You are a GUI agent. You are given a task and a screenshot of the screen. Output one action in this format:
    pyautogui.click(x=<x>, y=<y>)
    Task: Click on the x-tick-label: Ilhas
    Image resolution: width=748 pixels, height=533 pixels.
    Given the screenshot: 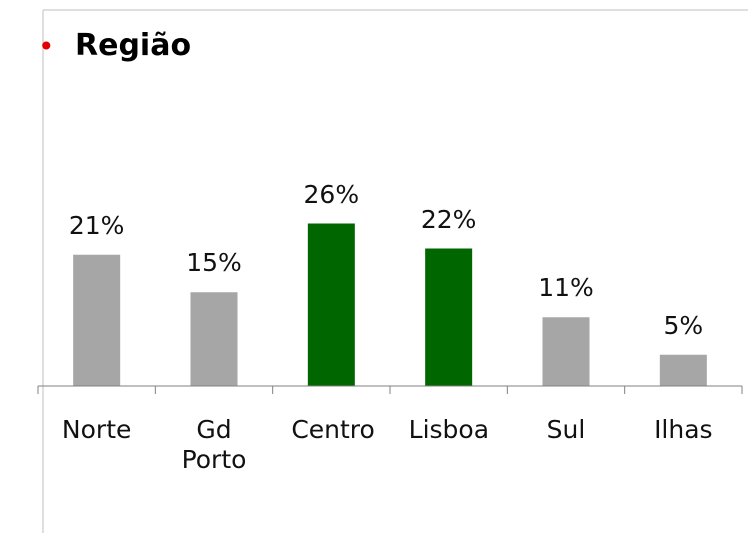 What is the action you would take?
    pyautogui.click(x=683, y=429)
    